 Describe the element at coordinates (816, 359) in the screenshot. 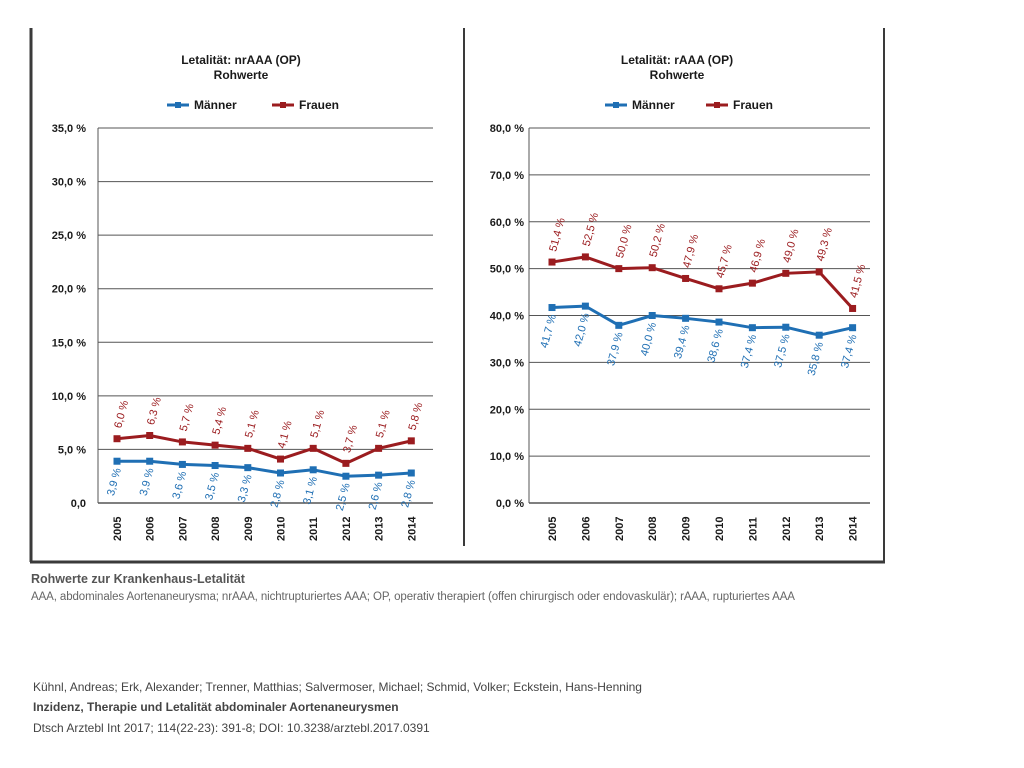

I see `chart2-data-label-maenner: 35,8 %` at that location.